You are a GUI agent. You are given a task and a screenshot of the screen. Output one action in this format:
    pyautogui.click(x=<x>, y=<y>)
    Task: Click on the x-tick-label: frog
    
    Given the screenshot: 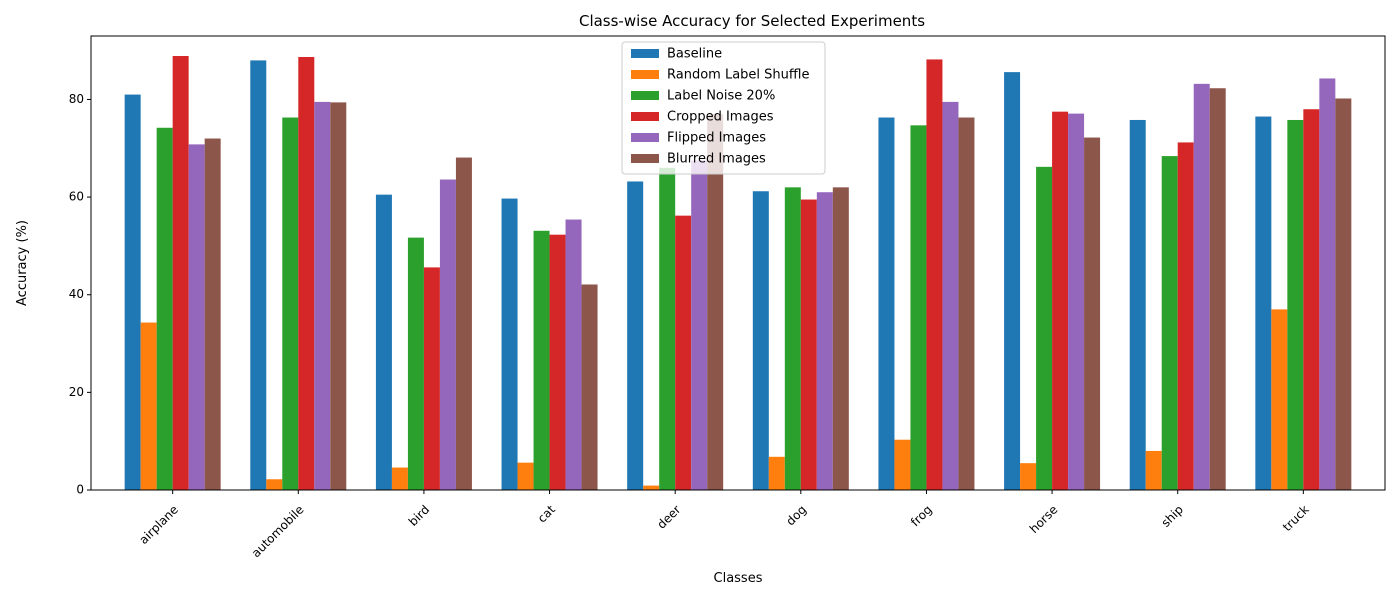 What is the action you would take?
    pyautogui.click(x=921, y=515)
    